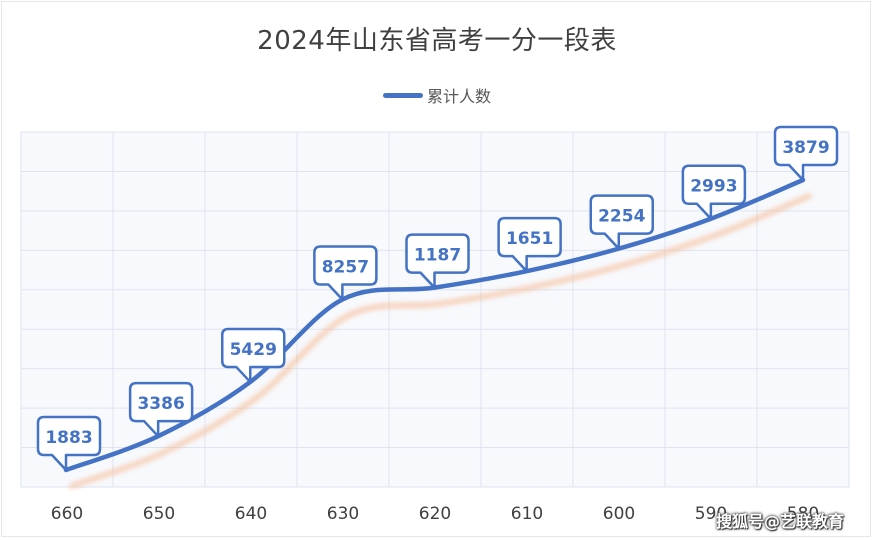 The image size is (874, 540). What do you see at coordinates (458, 96) in the screenshot?
I see `legend-label: 累计人数` at bounding box center [458, 96].